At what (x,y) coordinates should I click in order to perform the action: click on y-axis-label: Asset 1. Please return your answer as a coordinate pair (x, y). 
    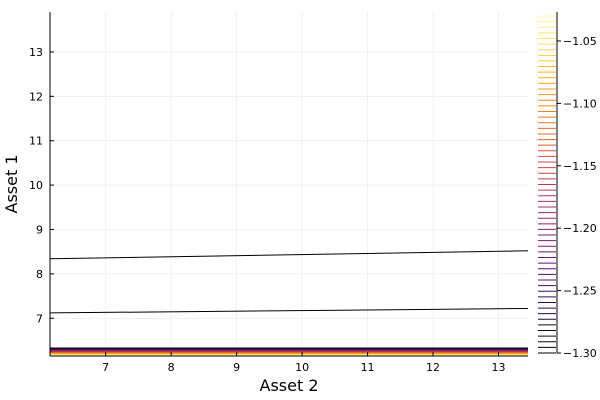
    Looking at the image, I should click on (11, 184).